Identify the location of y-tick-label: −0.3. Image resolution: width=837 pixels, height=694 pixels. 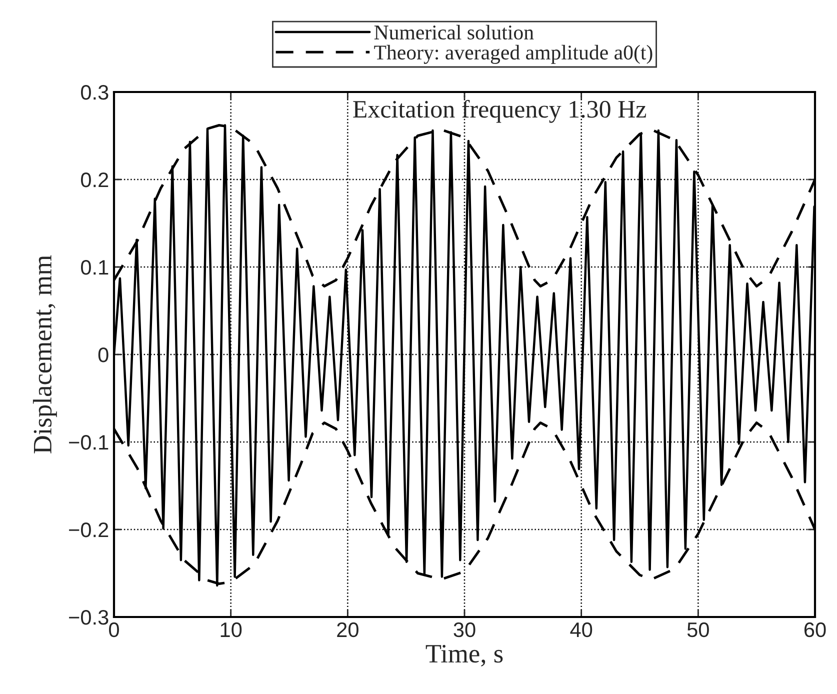
(88, 617).